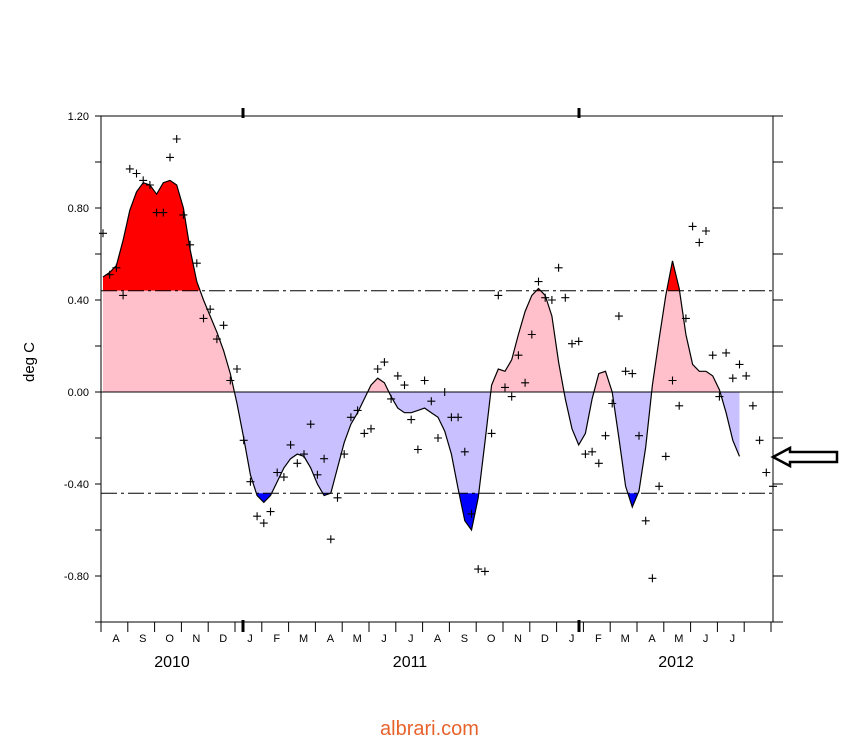 This screenshot has height=741, width=859. Describe the element at coordinates (421, 511) in the screenshot. I see `strong-cool-fill` at that location.